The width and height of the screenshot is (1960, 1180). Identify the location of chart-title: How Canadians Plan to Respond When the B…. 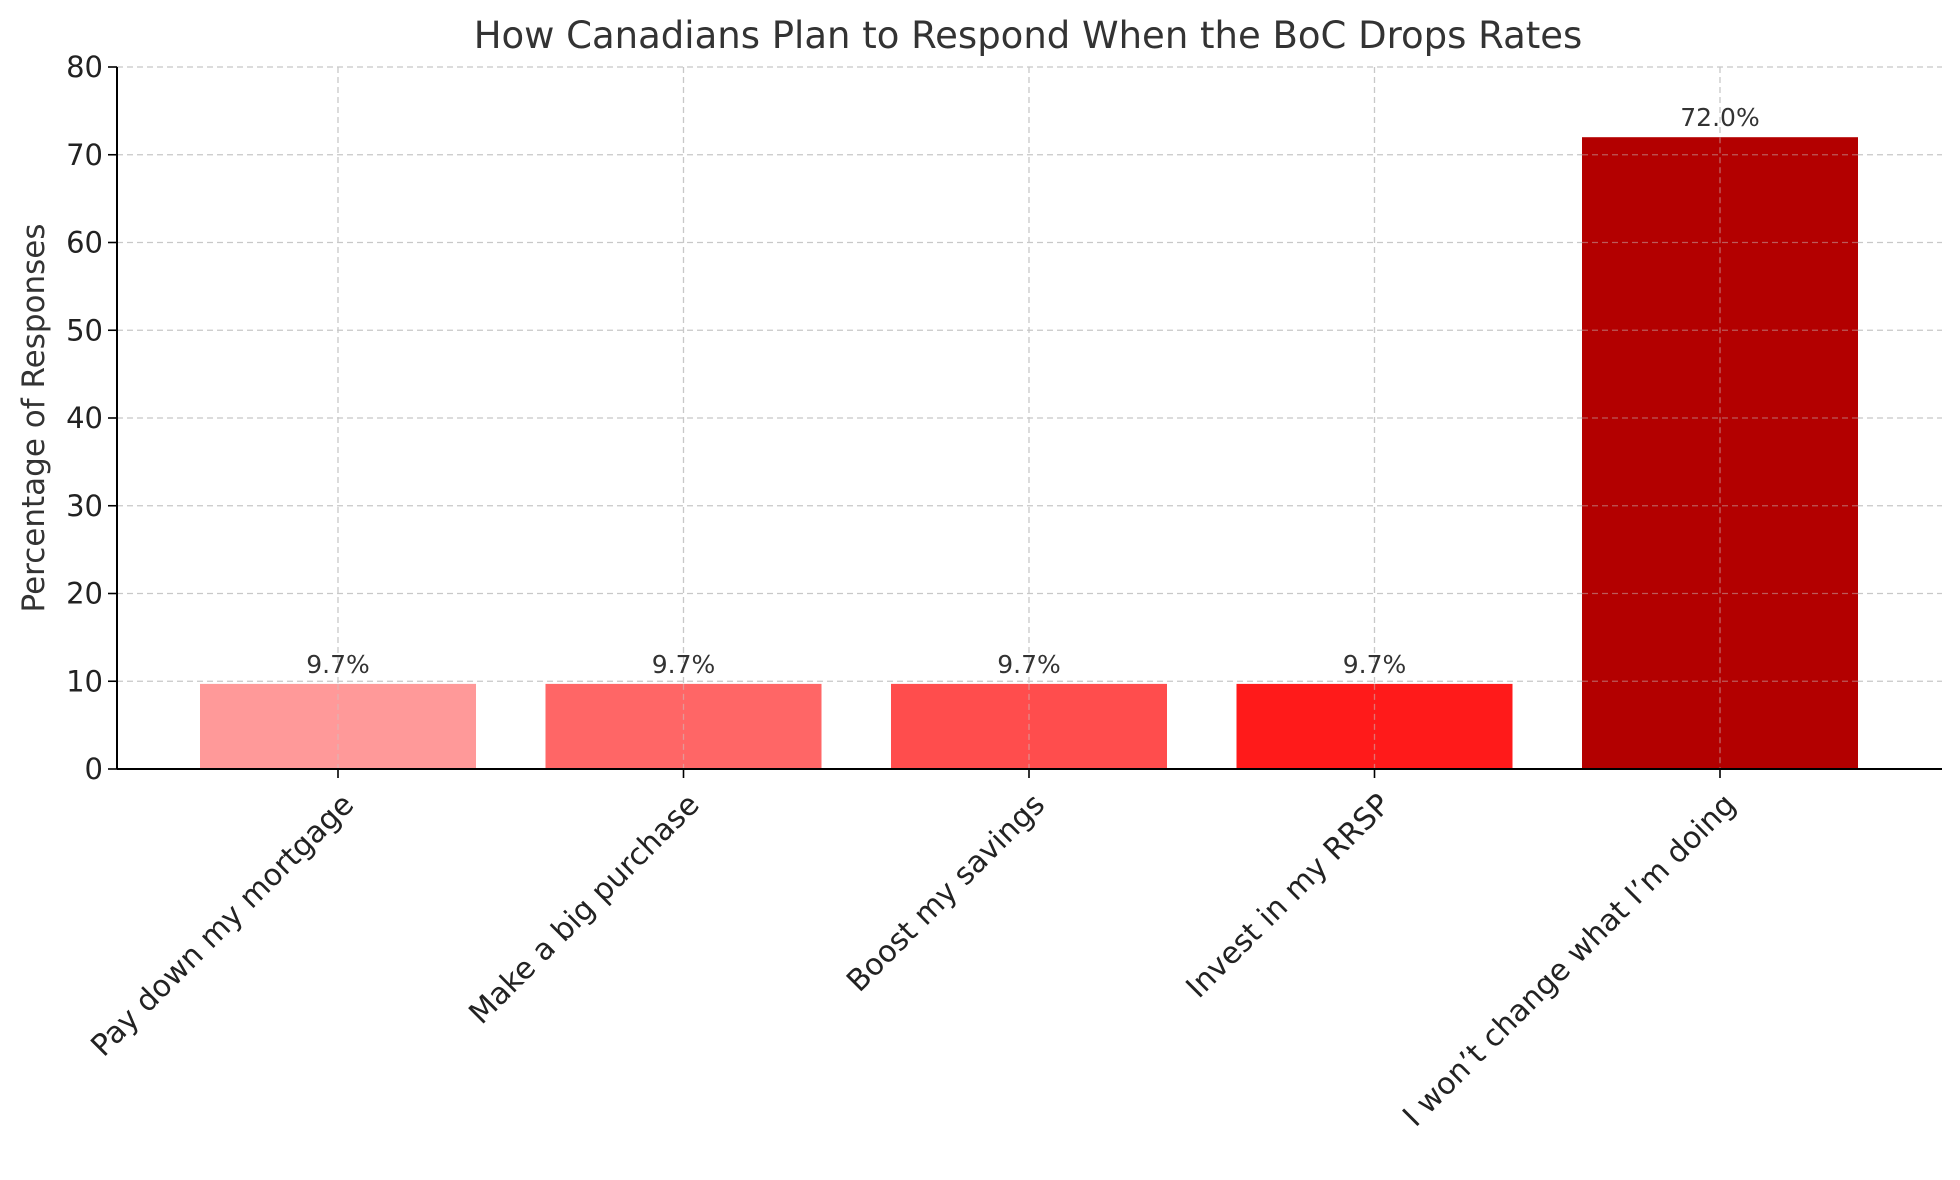
(1028, 35).